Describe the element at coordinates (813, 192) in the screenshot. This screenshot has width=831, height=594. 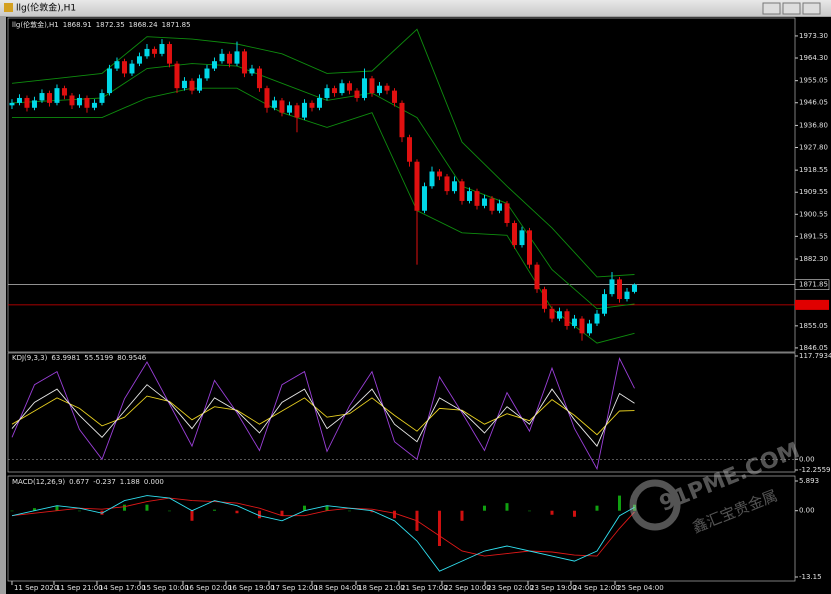
I see `y-tick-label: 1909.55` at that location.